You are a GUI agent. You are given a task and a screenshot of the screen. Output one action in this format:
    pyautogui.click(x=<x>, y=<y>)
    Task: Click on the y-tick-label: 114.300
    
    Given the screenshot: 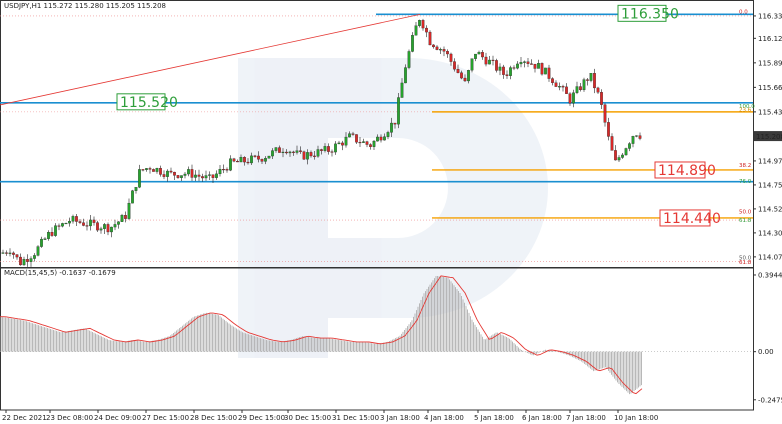 What is the action you would take?
    pyautogui.click(x=770, y=233)
    